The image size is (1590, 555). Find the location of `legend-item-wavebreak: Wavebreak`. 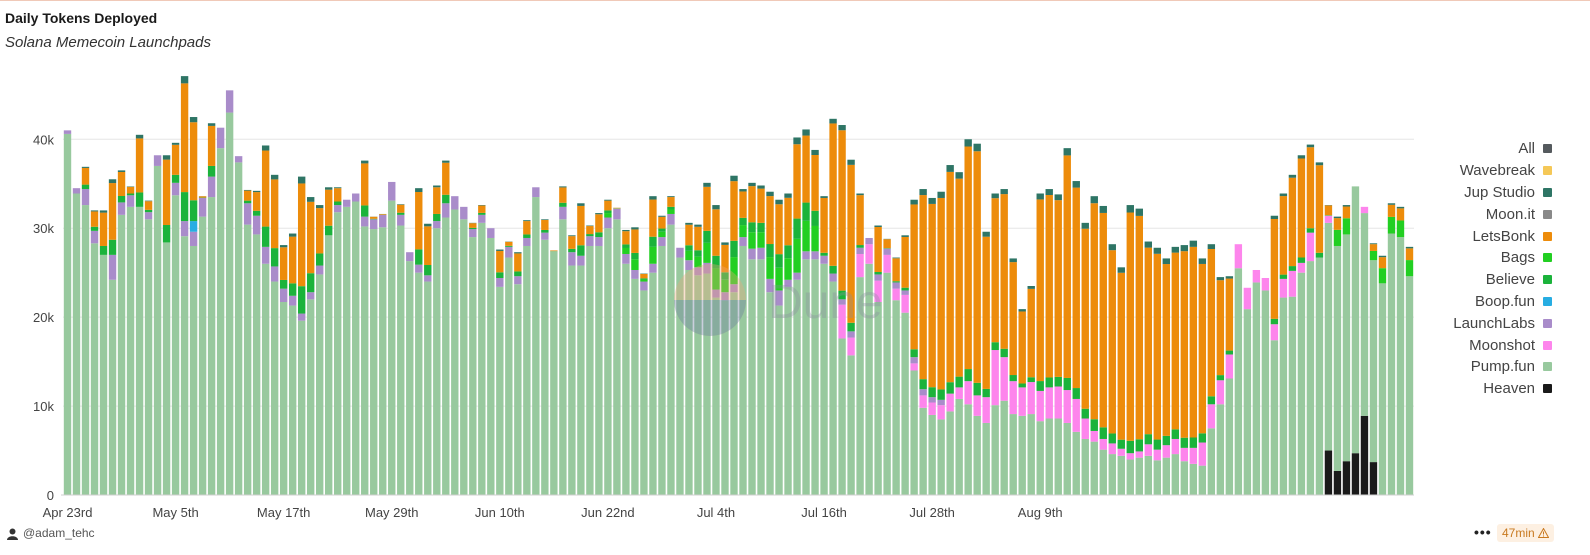

legend-item-wavebreak: Wavebreak is located at coordinates (1496, 171).